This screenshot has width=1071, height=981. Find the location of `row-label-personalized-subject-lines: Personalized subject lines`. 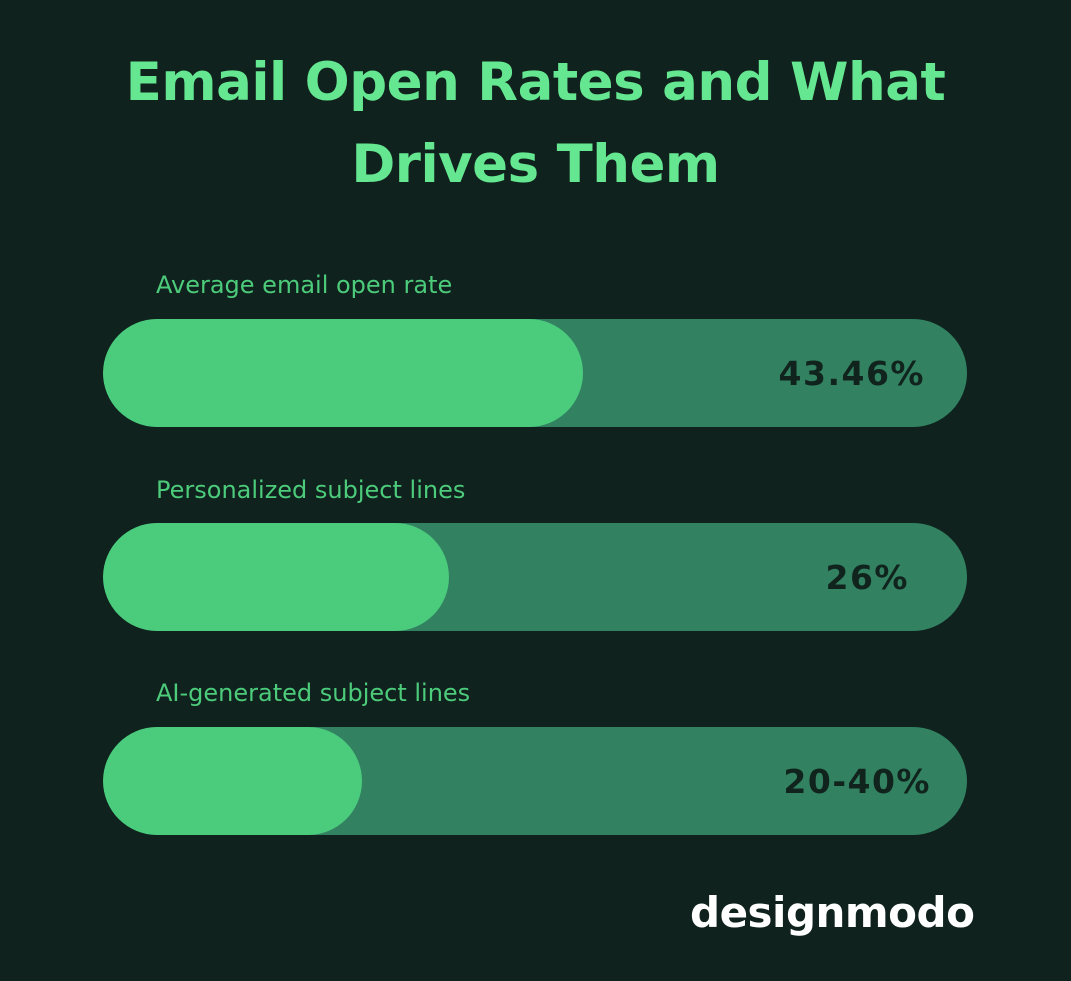

row-label-personalized-subject-lines: Personalized subject lines is located at coordinates (311, 490).